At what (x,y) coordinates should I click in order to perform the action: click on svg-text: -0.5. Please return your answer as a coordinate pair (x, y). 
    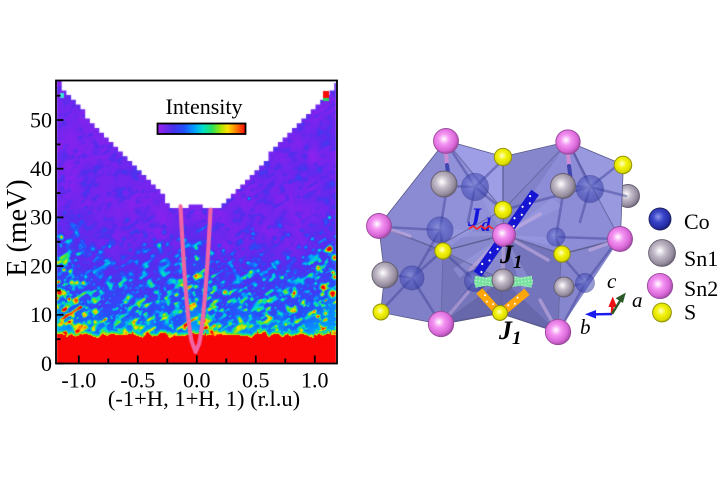
    Looking at the image, I should click on (137, 380).